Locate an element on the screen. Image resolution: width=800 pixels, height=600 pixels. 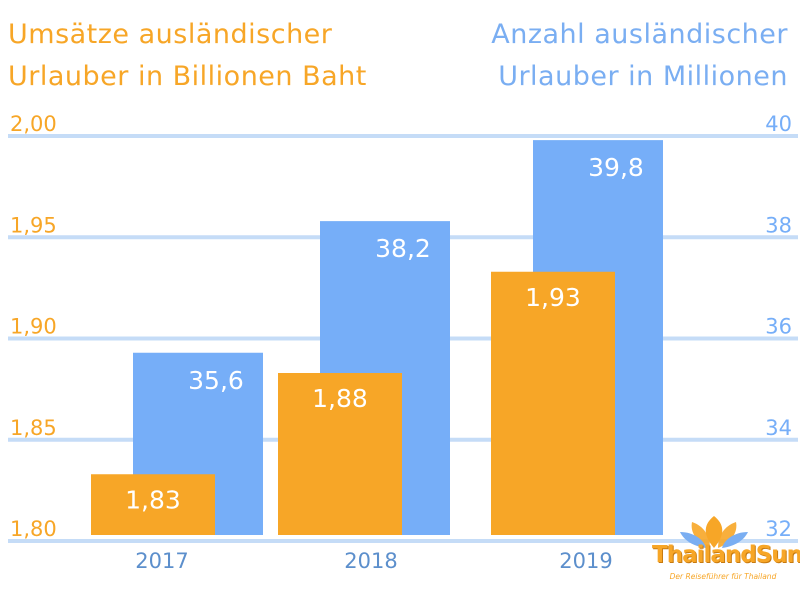
x-tick-label: 2019 is located at coordinates (585, 561).